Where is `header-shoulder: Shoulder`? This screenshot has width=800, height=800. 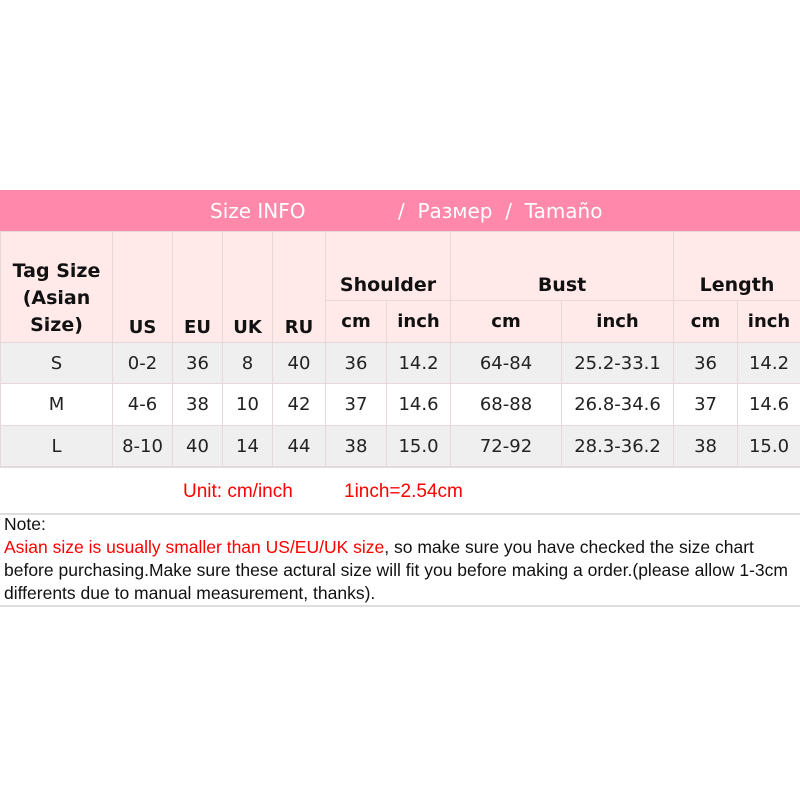
header-shoulder: Shoulder is located at coordinates (388, 266).